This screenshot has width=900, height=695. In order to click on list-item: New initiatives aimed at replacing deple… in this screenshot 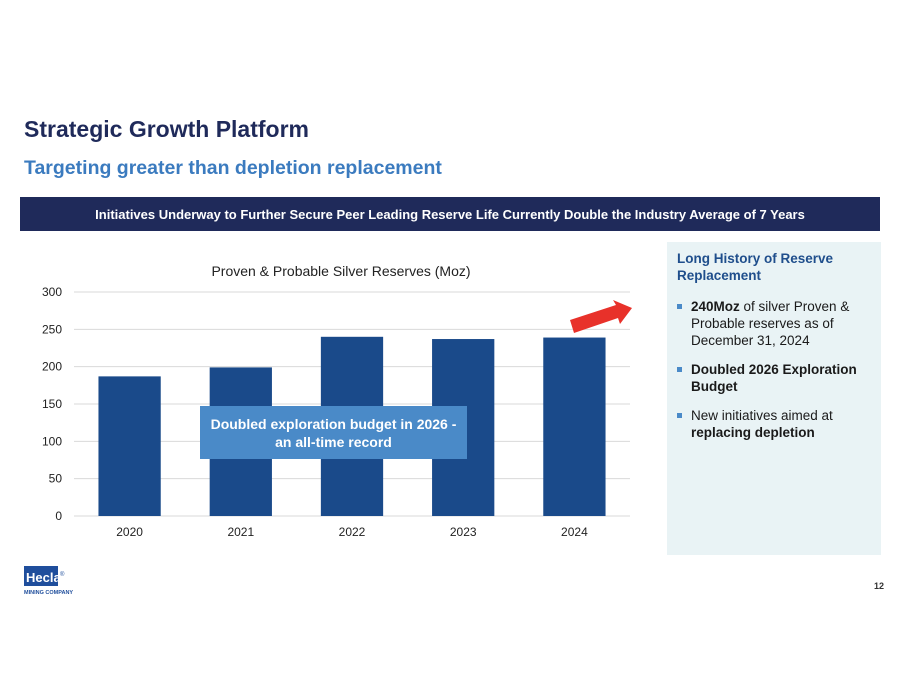, I will do `click(775, 424)`.